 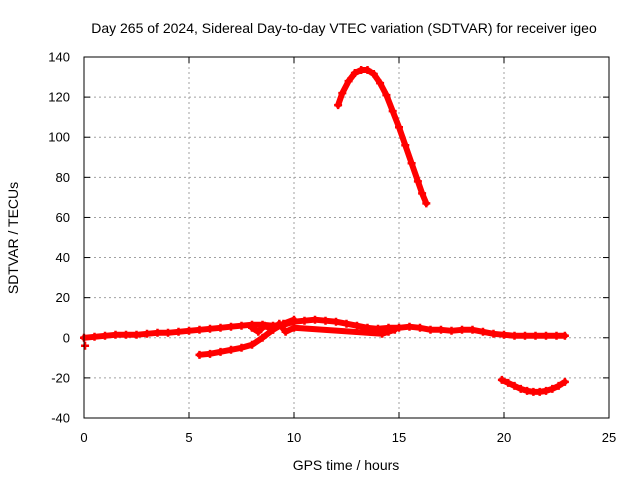 I want to click on y-tick-label: 80, so click(x=63, y=177).